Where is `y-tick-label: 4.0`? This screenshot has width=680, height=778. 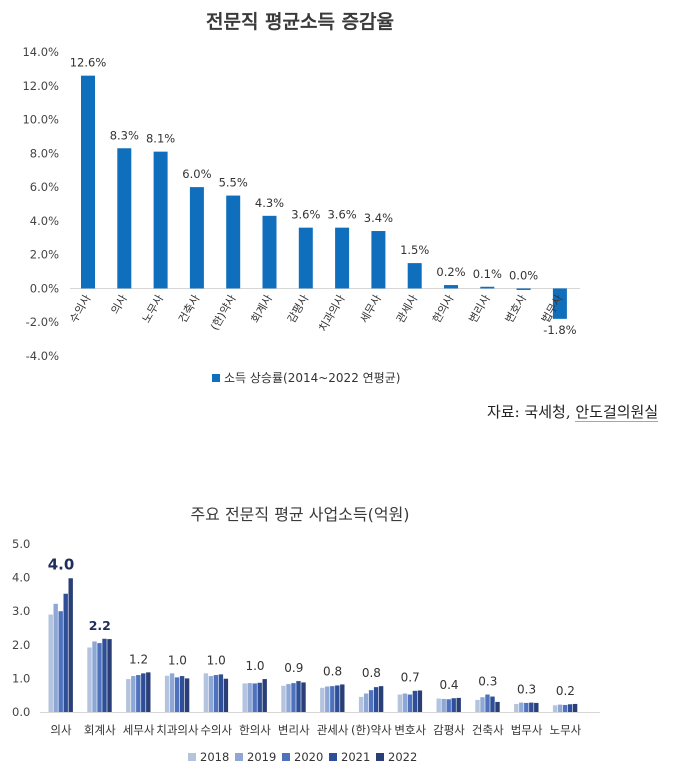 y-tick-label: 4.0 is located at coordinates (21, 578).